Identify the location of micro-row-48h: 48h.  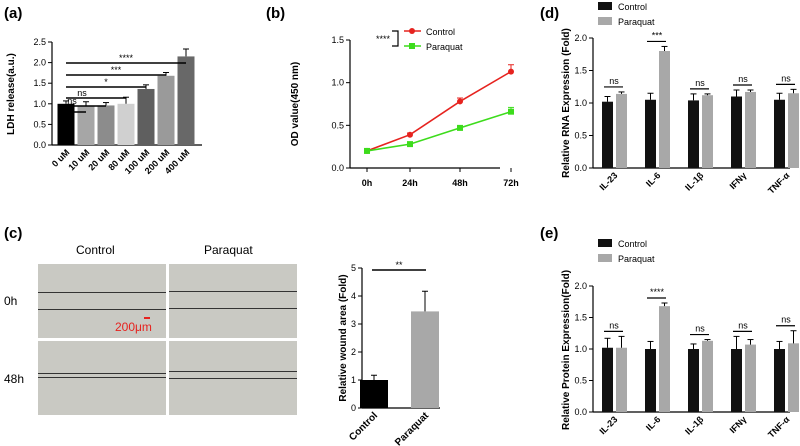
(14, 379).